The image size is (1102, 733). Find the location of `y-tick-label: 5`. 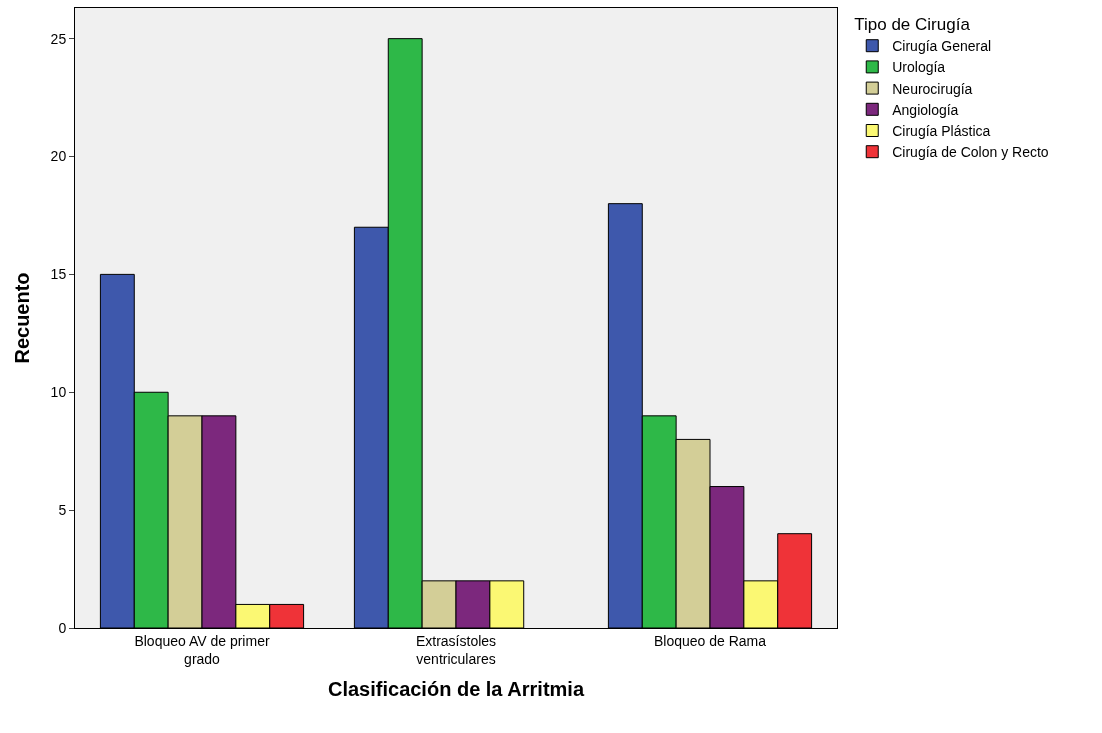

y-tick-label: 5 is located at coordinates (62, 510).